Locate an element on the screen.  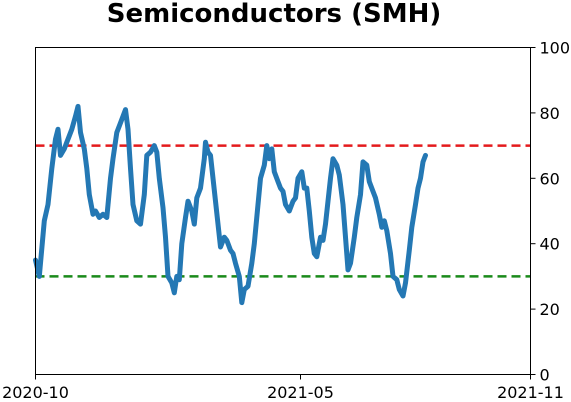
y-tick-label: 20 is located at coordinates (550, 309).